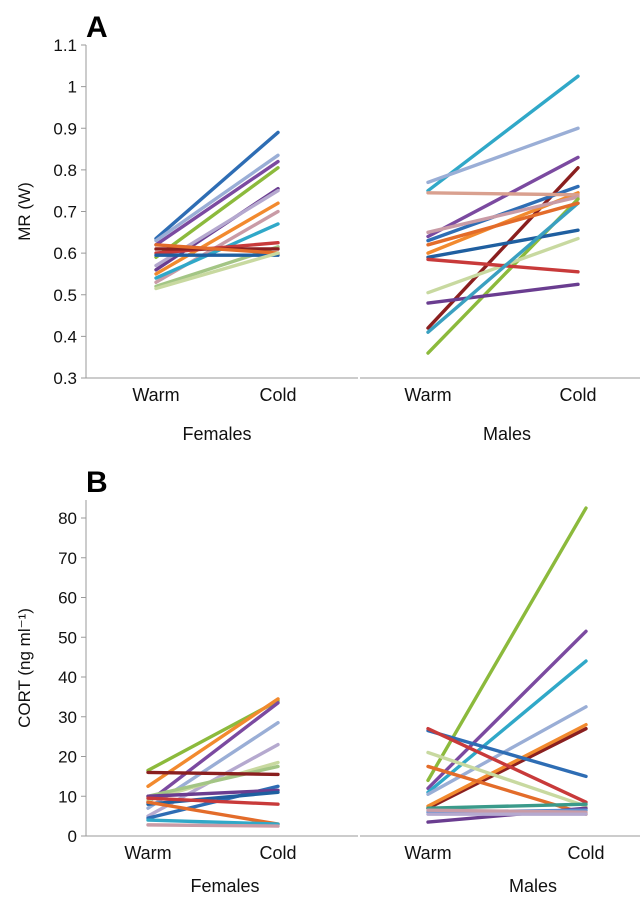 The width and height of the screenshot is (642, 898). Describe the element at coordinates (65, 45) in the screenshot. I see `y-tick-label: 1.1` at that location.